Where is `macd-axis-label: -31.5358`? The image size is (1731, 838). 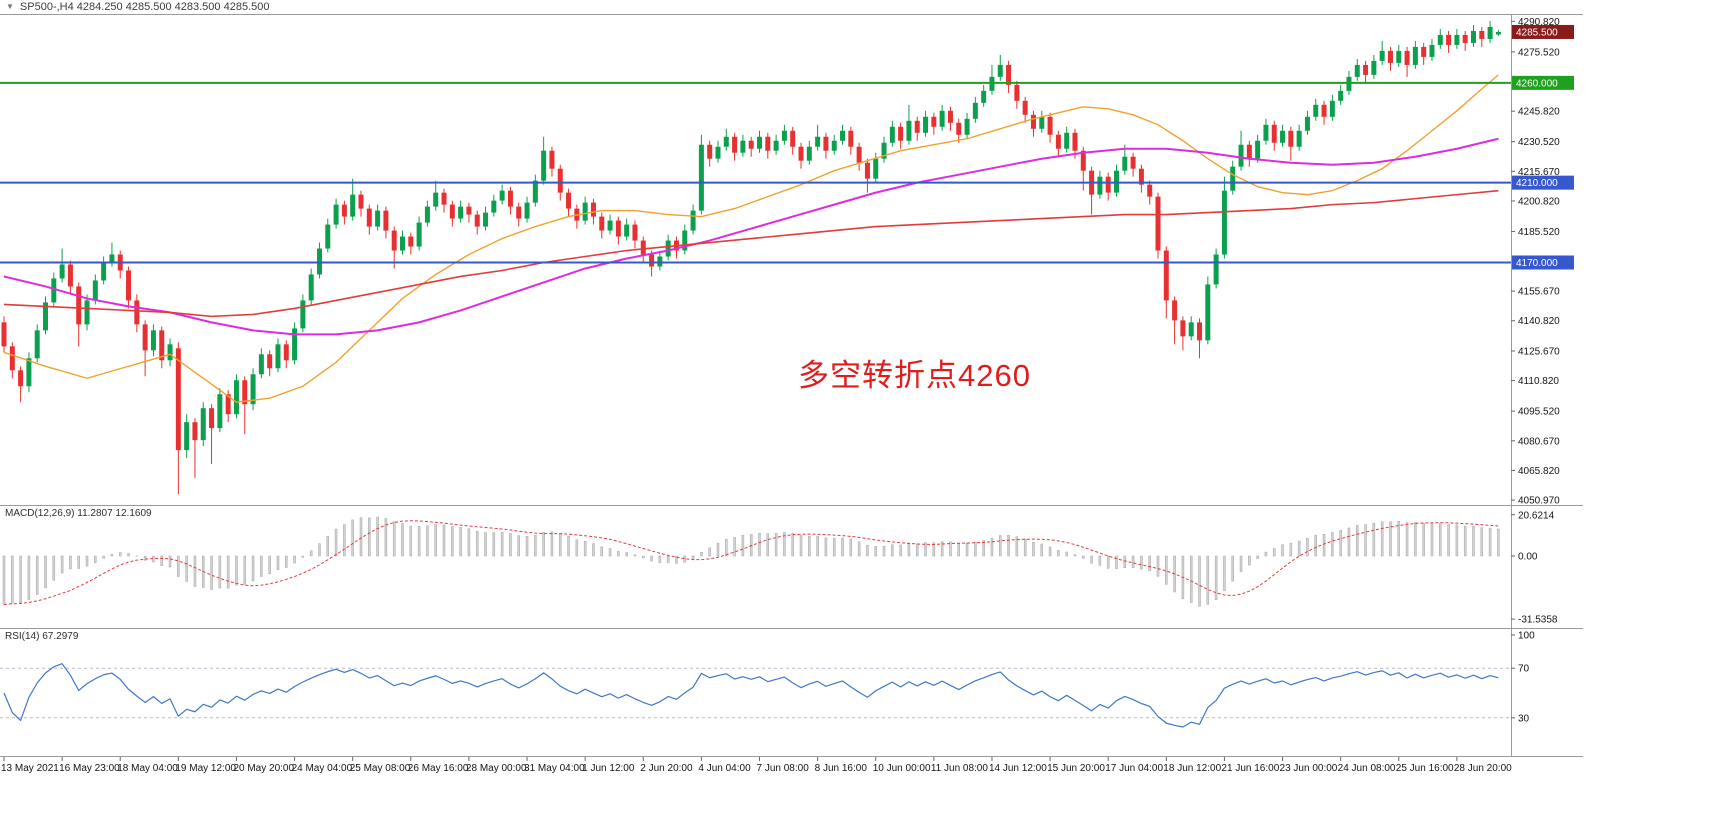
macd-axis-label: -31.5358 is located at coordinates (1538, 620).